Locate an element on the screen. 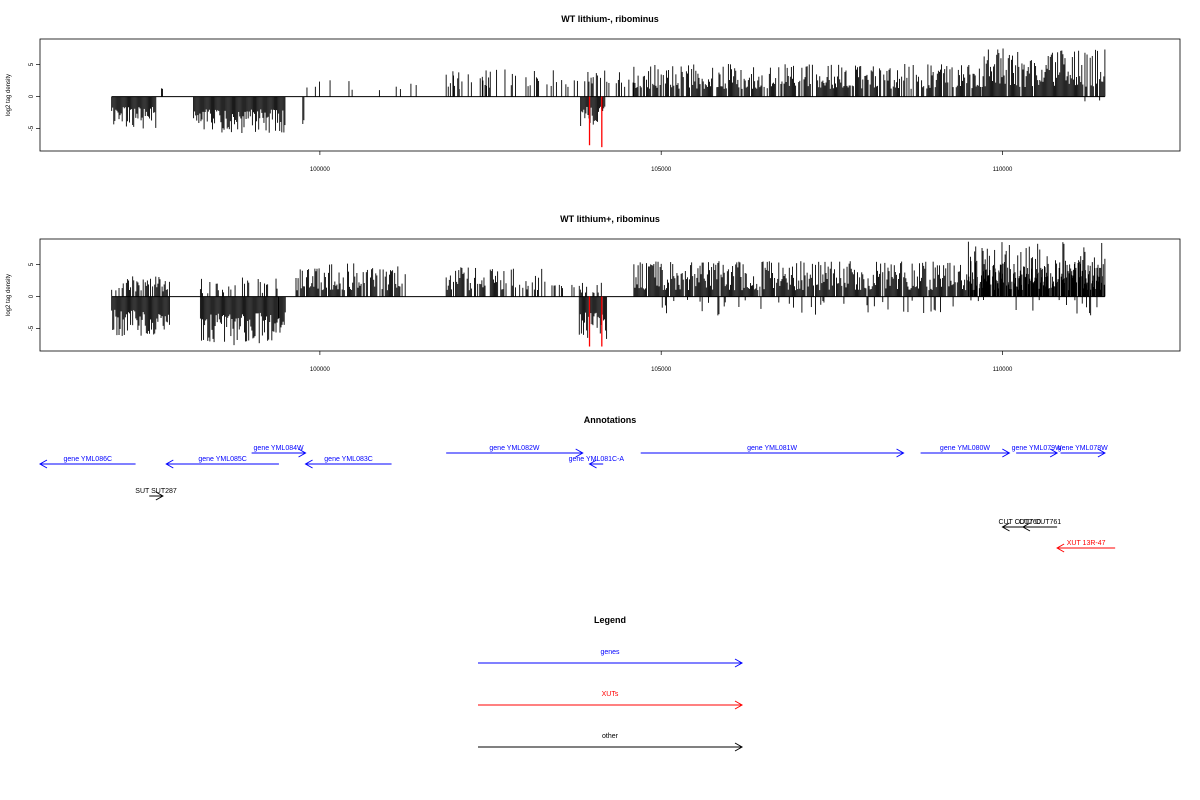  panel-title: WT lithium-, ribominus is located at coordinates (610, 19).